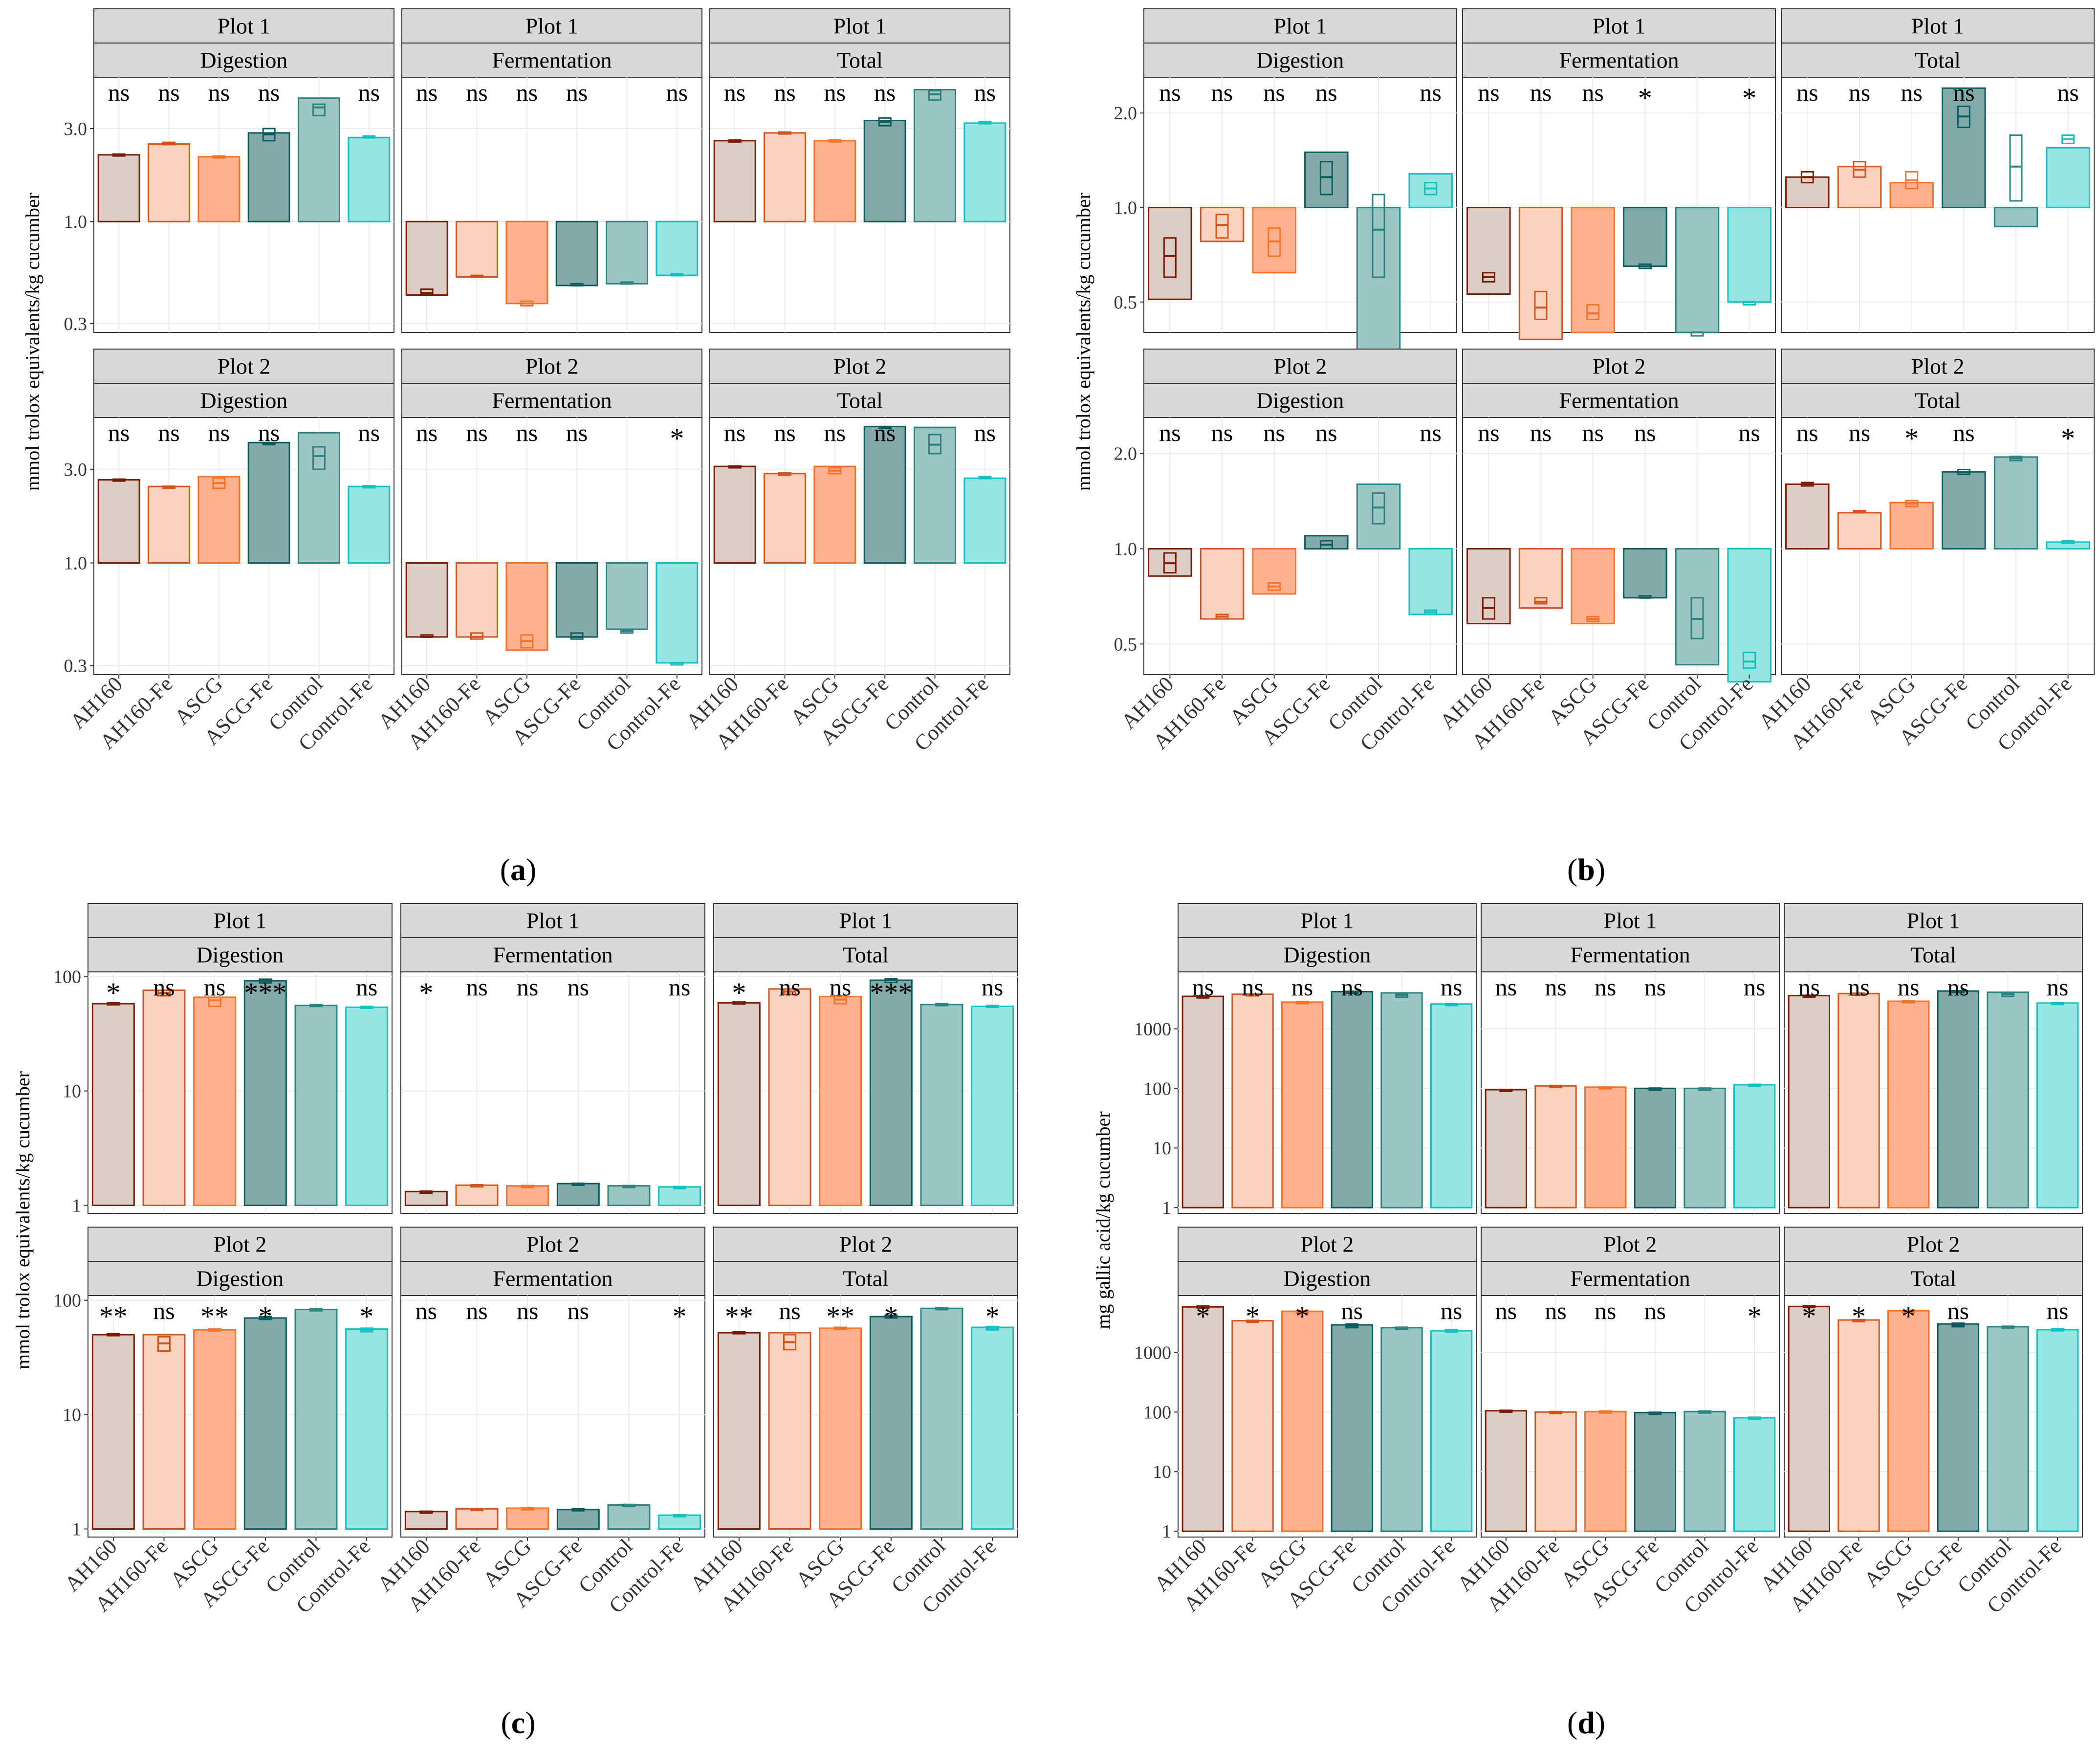  What do you see at coordinates (67, 1301) in the screenshot?
I see `y-tick-label: 100` at bounding box center [67, 1301].